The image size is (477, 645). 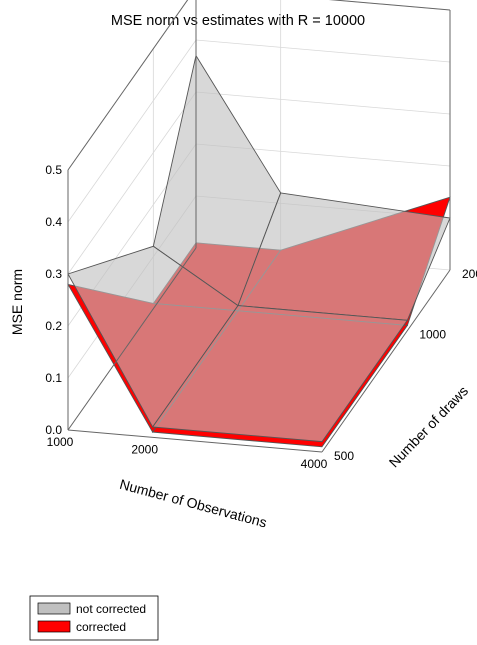 I want to click on x-tick-label: 4000, so click(x=314, y=464).